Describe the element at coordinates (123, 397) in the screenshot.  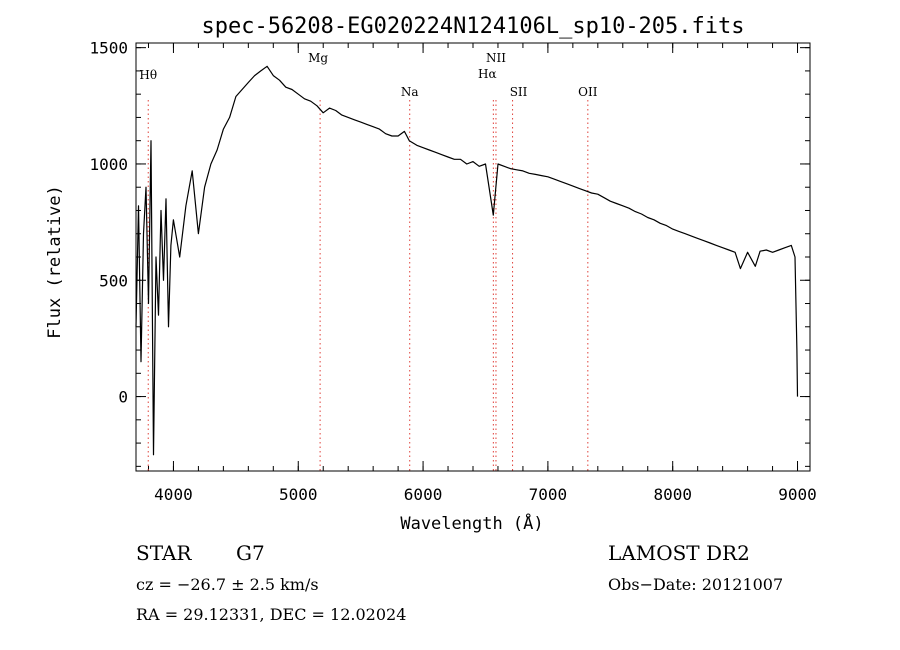
I see `y-tick-label: 0` at that location.